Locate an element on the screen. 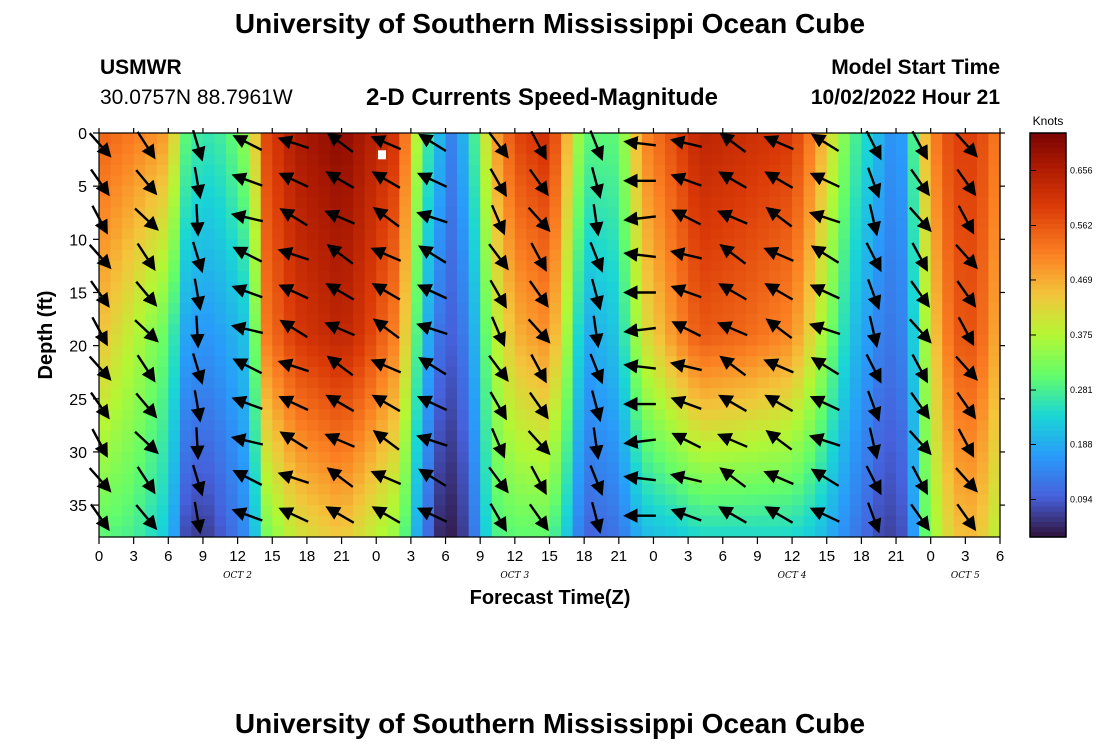 The image size is (1100, 750). x-tick-label: 0 is located at coordinates (376, 556).